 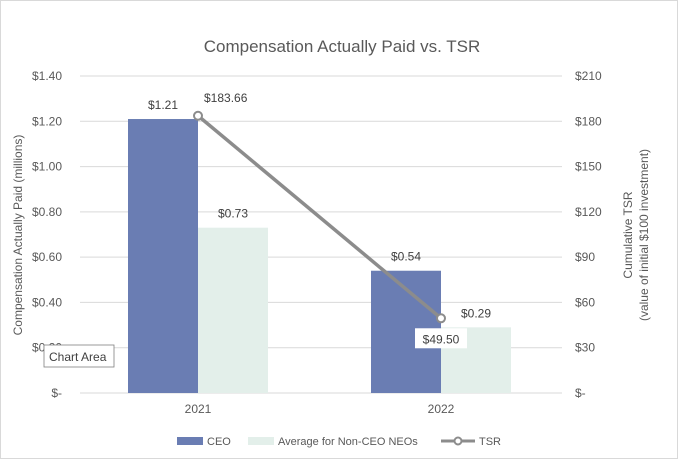 I want to click on legend-swatch-ceo, so click(x=190, y=441).